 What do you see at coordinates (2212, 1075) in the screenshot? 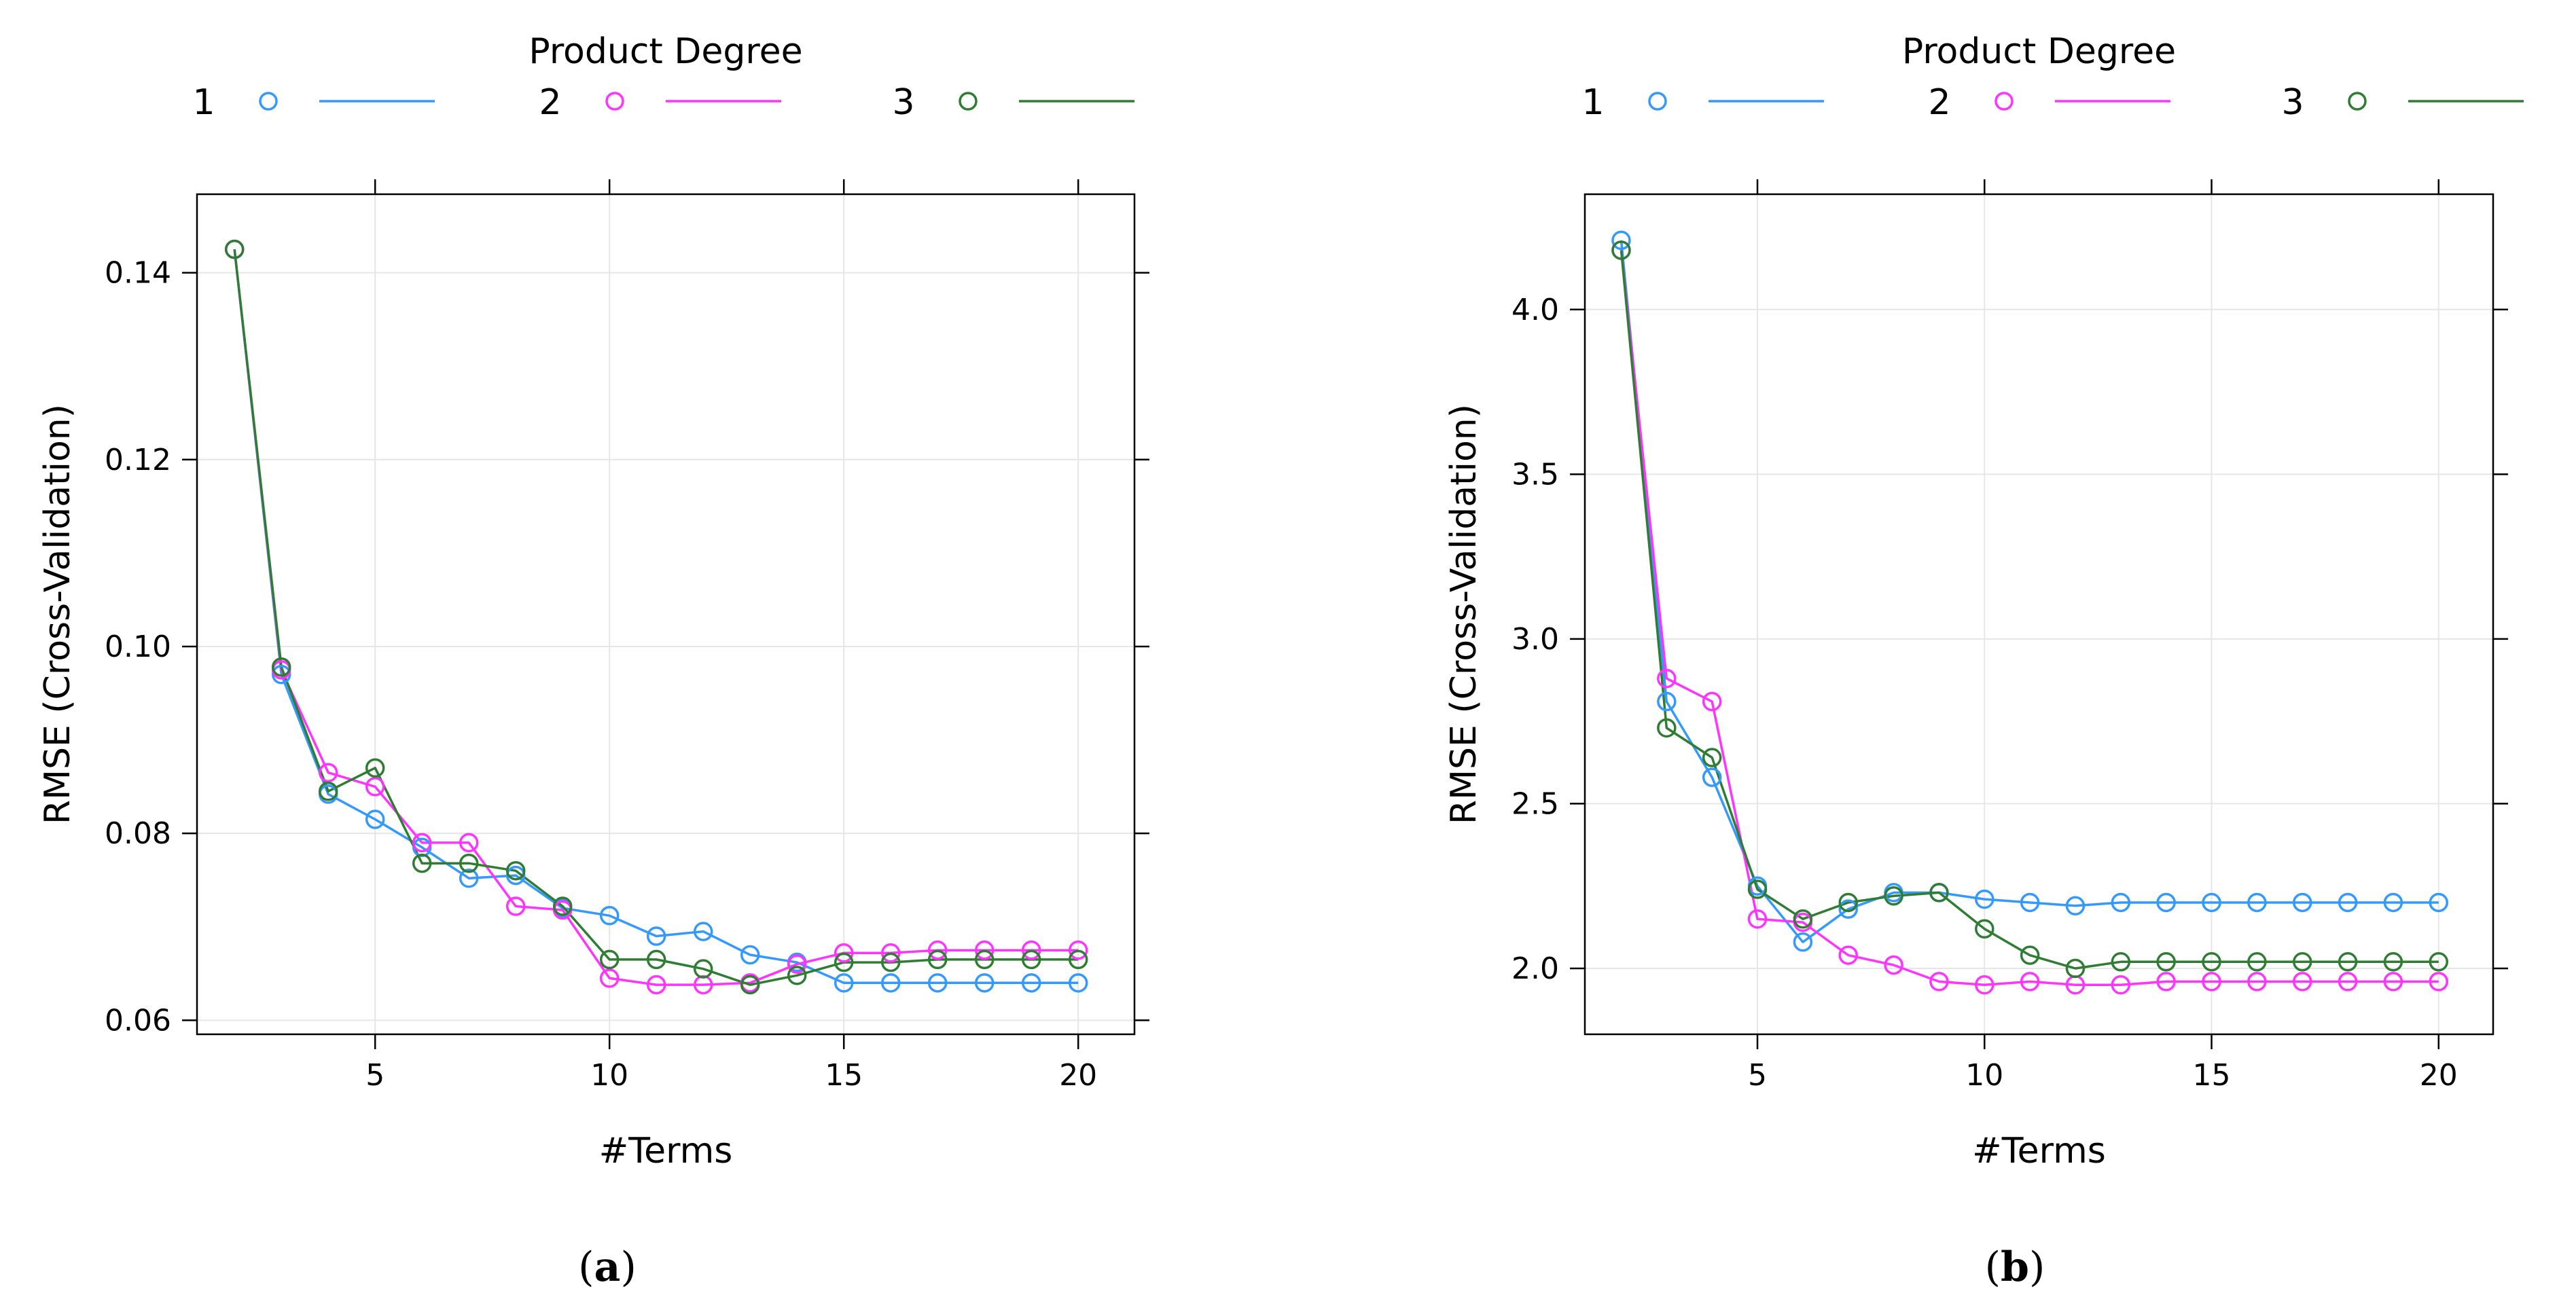
I see `x-tick-label: 15` at bounding box center [2212, 1075].